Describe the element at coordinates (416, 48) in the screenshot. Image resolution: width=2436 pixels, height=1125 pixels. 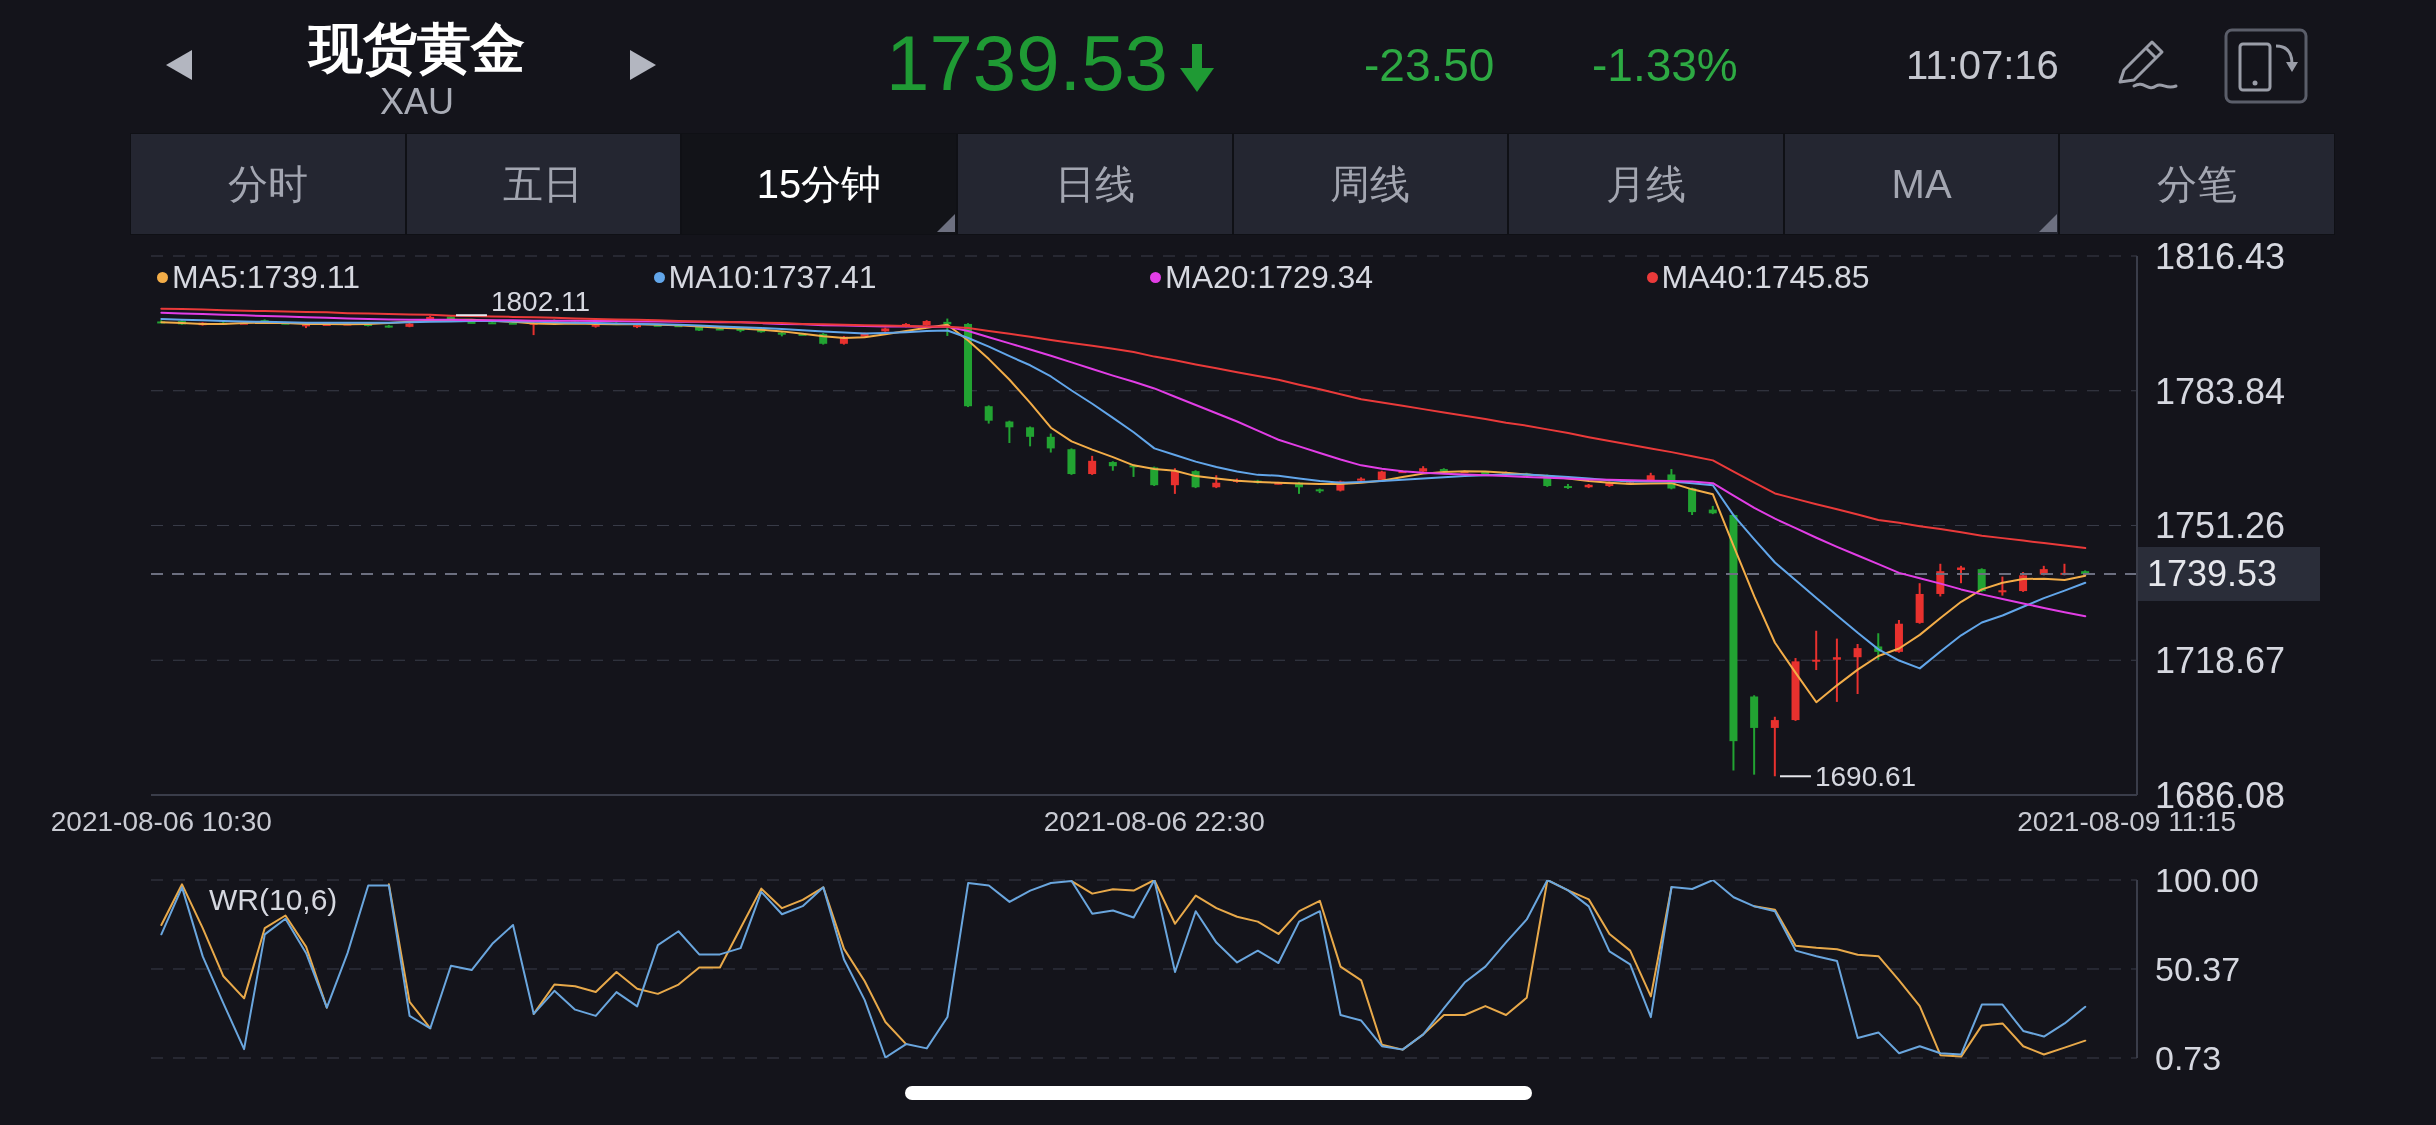
I see `text: 现货黄金` at that location.